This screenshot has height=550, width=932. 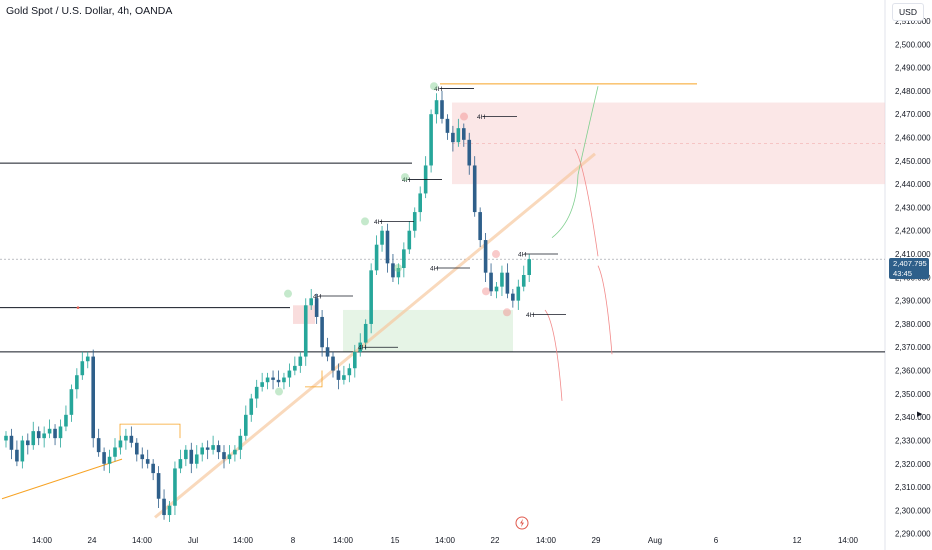 I want to click on price-tick-label: 2,330.000, so click(x=913, y=440).